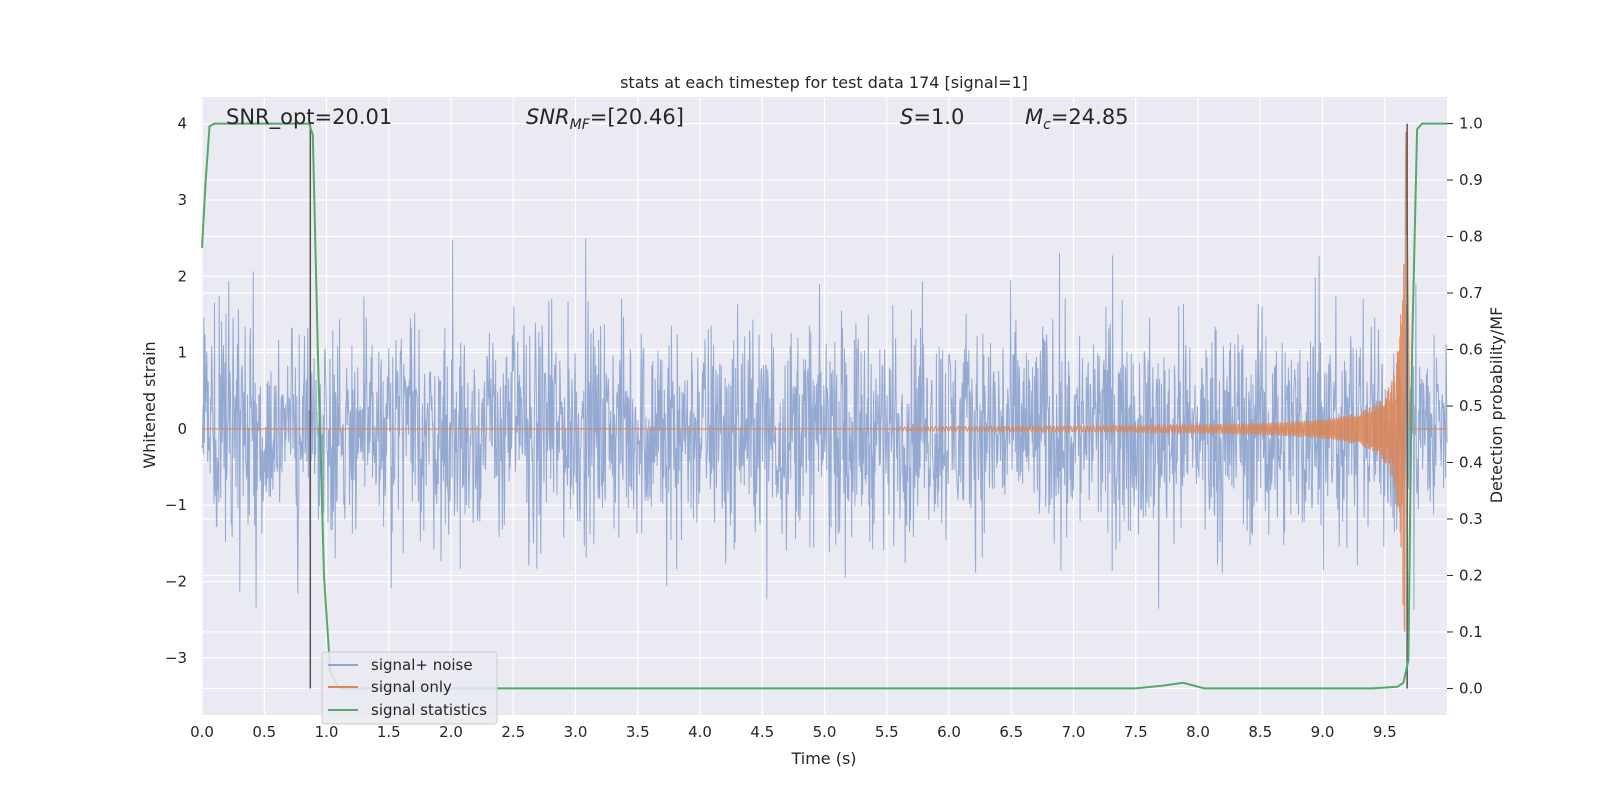 Image resolution: width=1600 pixels, height=800 pixels. What do you see at coordinates (1323, 732) in the screenshot?
I see `x-tick-label: 9.0` at bounding box center [1323, 732].